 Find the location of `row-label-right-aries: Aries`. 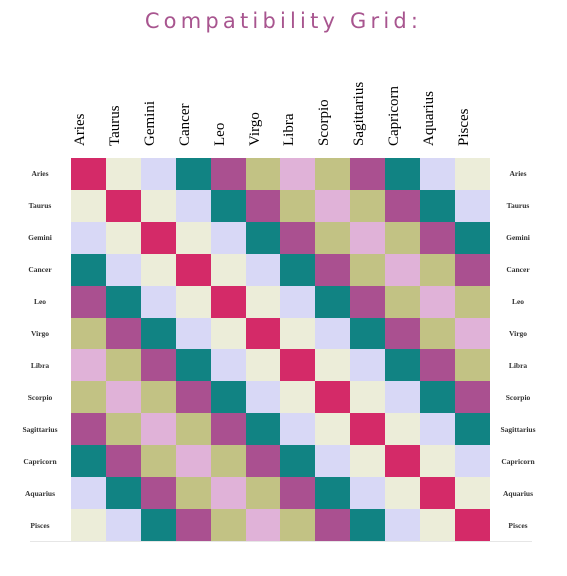

row-label-right-aries: Aries is located at coordinates (518, 173).